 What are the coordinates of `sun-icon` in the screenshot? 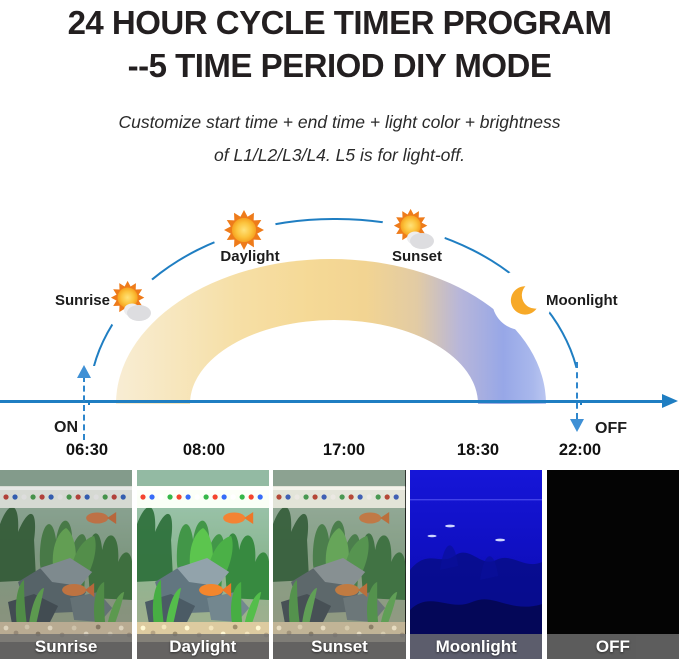 It's located at (244, 230).